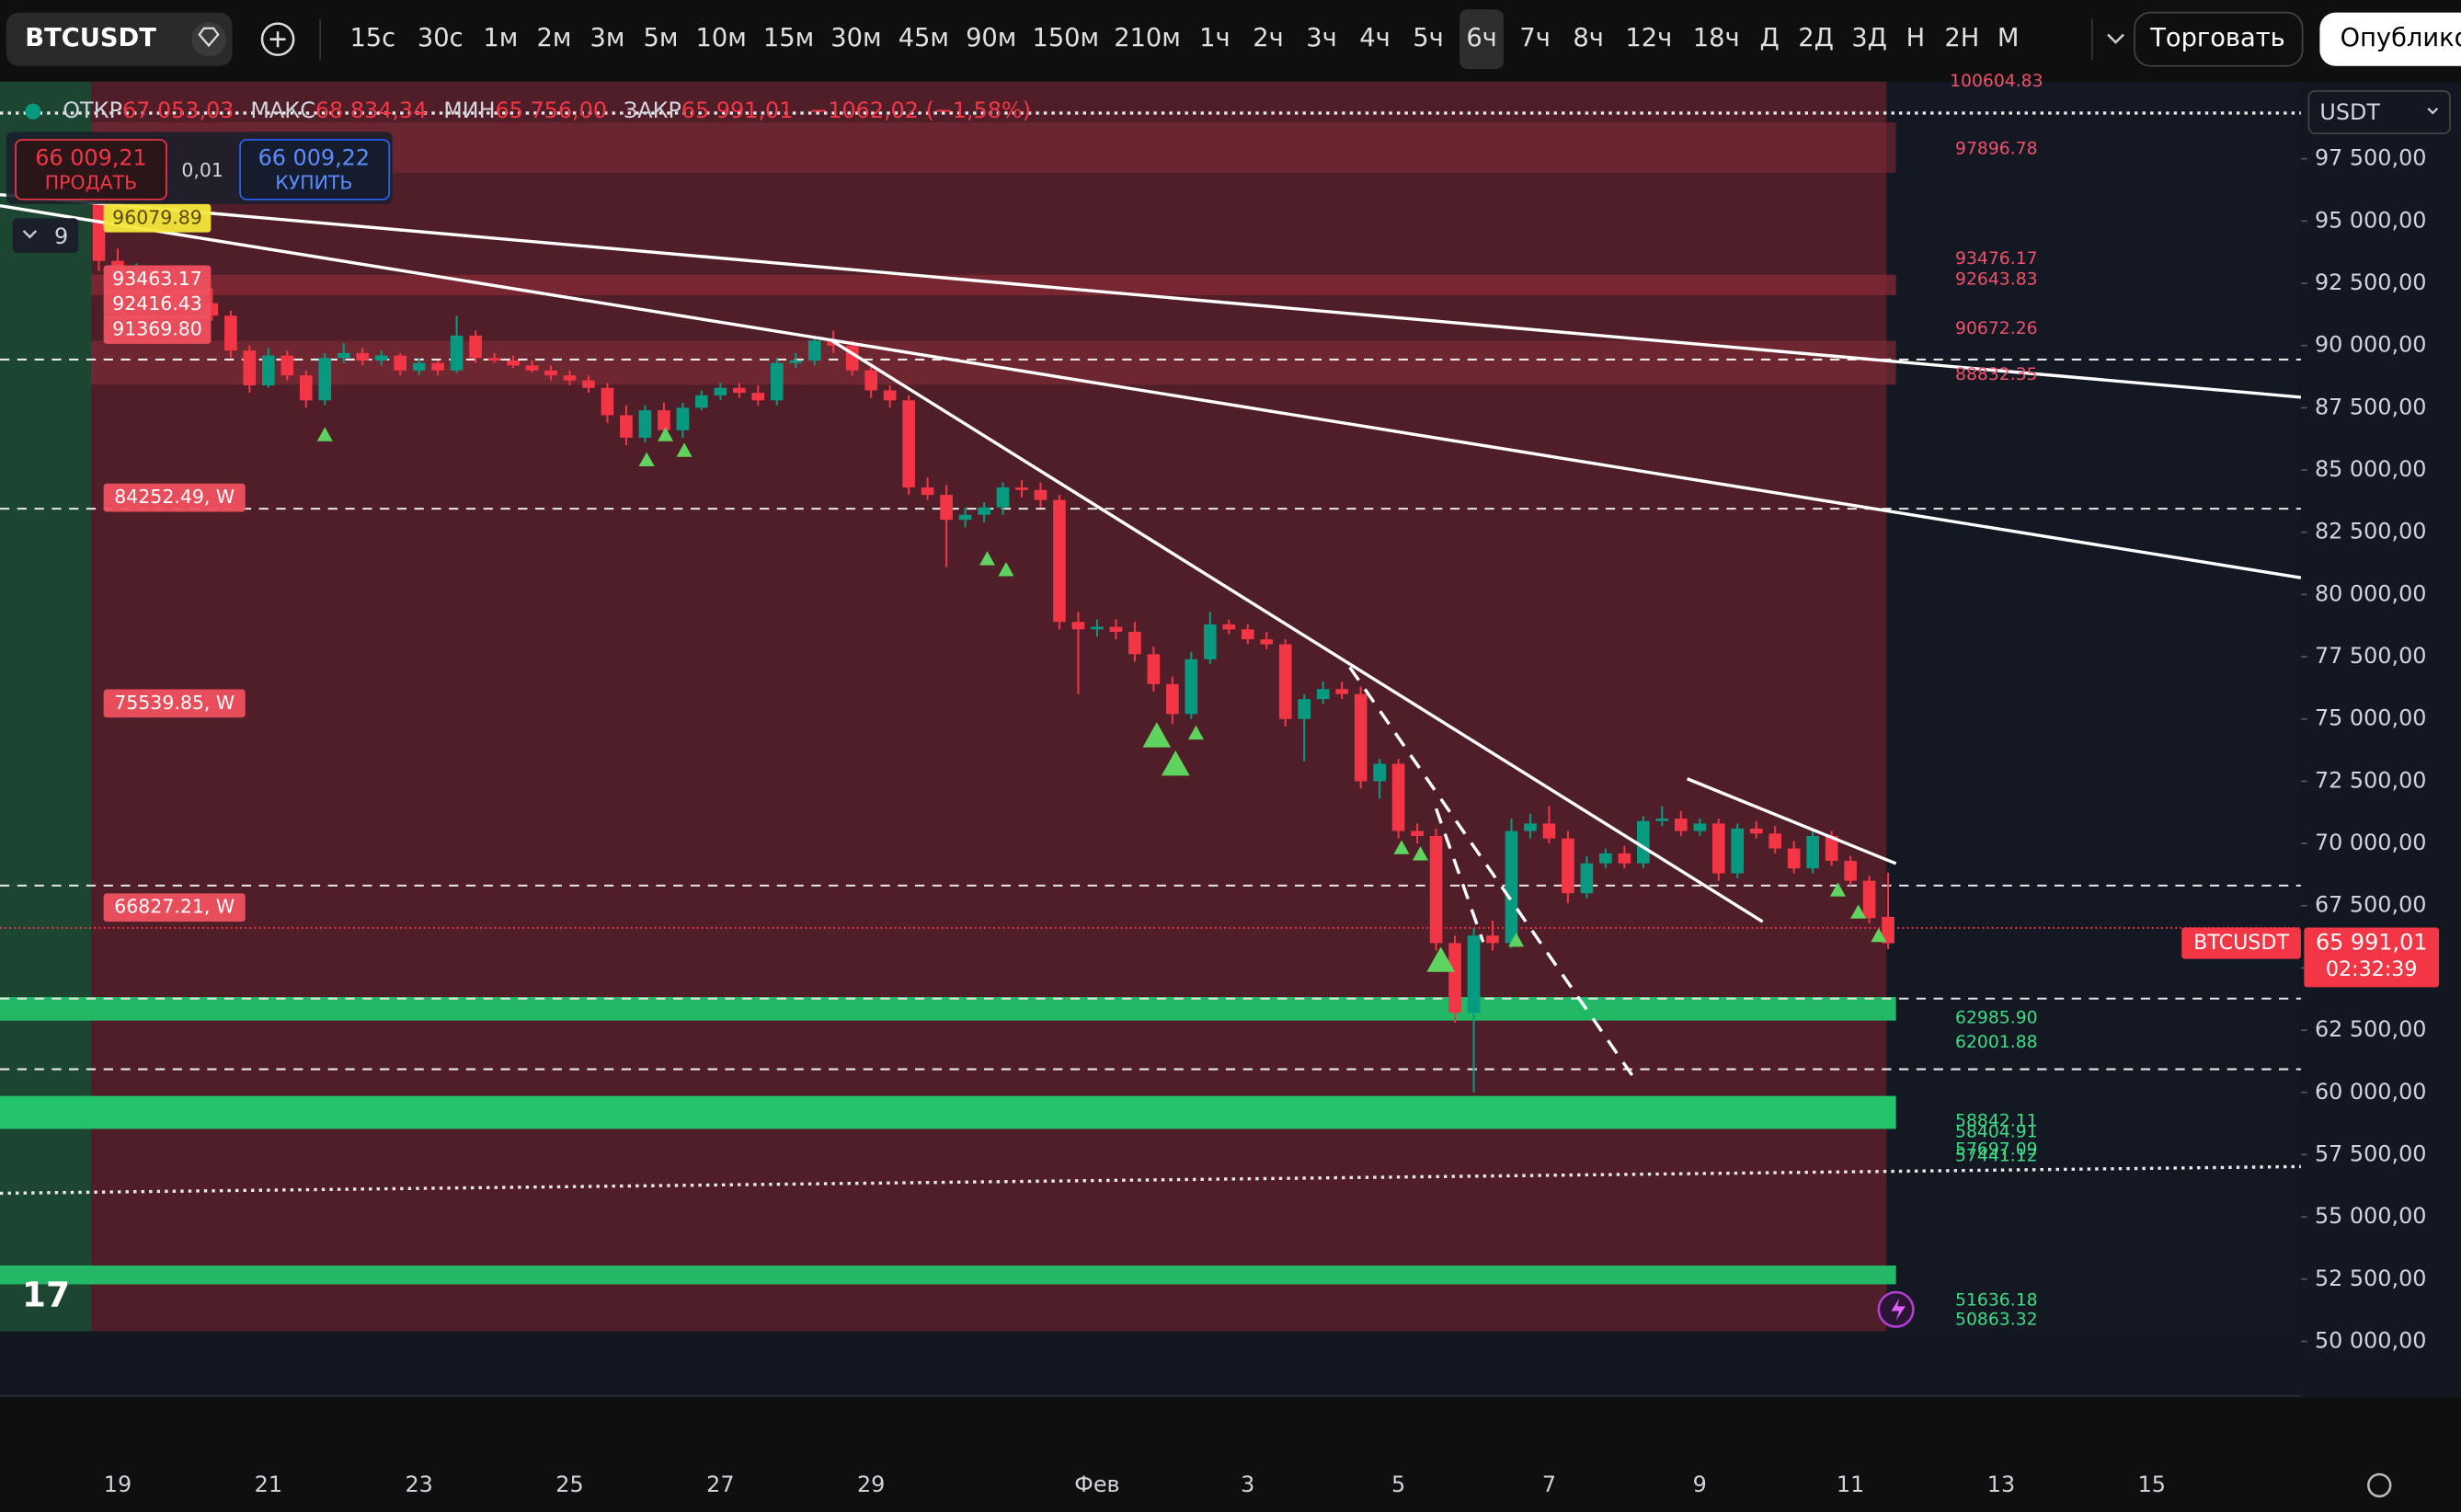 The width and height of the screenshot is (2461, 1512). I want to click on interval-button: 2ч, so click(1268, 38).